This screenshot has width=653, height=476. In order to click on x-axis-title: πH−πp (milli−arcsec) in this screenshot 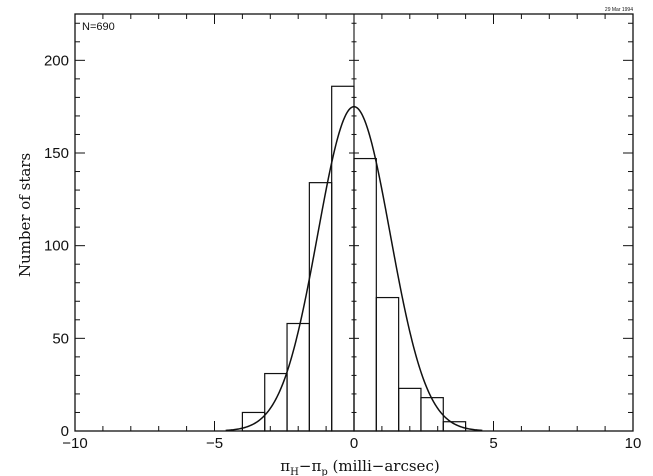, I will do `click(359, 466)`.